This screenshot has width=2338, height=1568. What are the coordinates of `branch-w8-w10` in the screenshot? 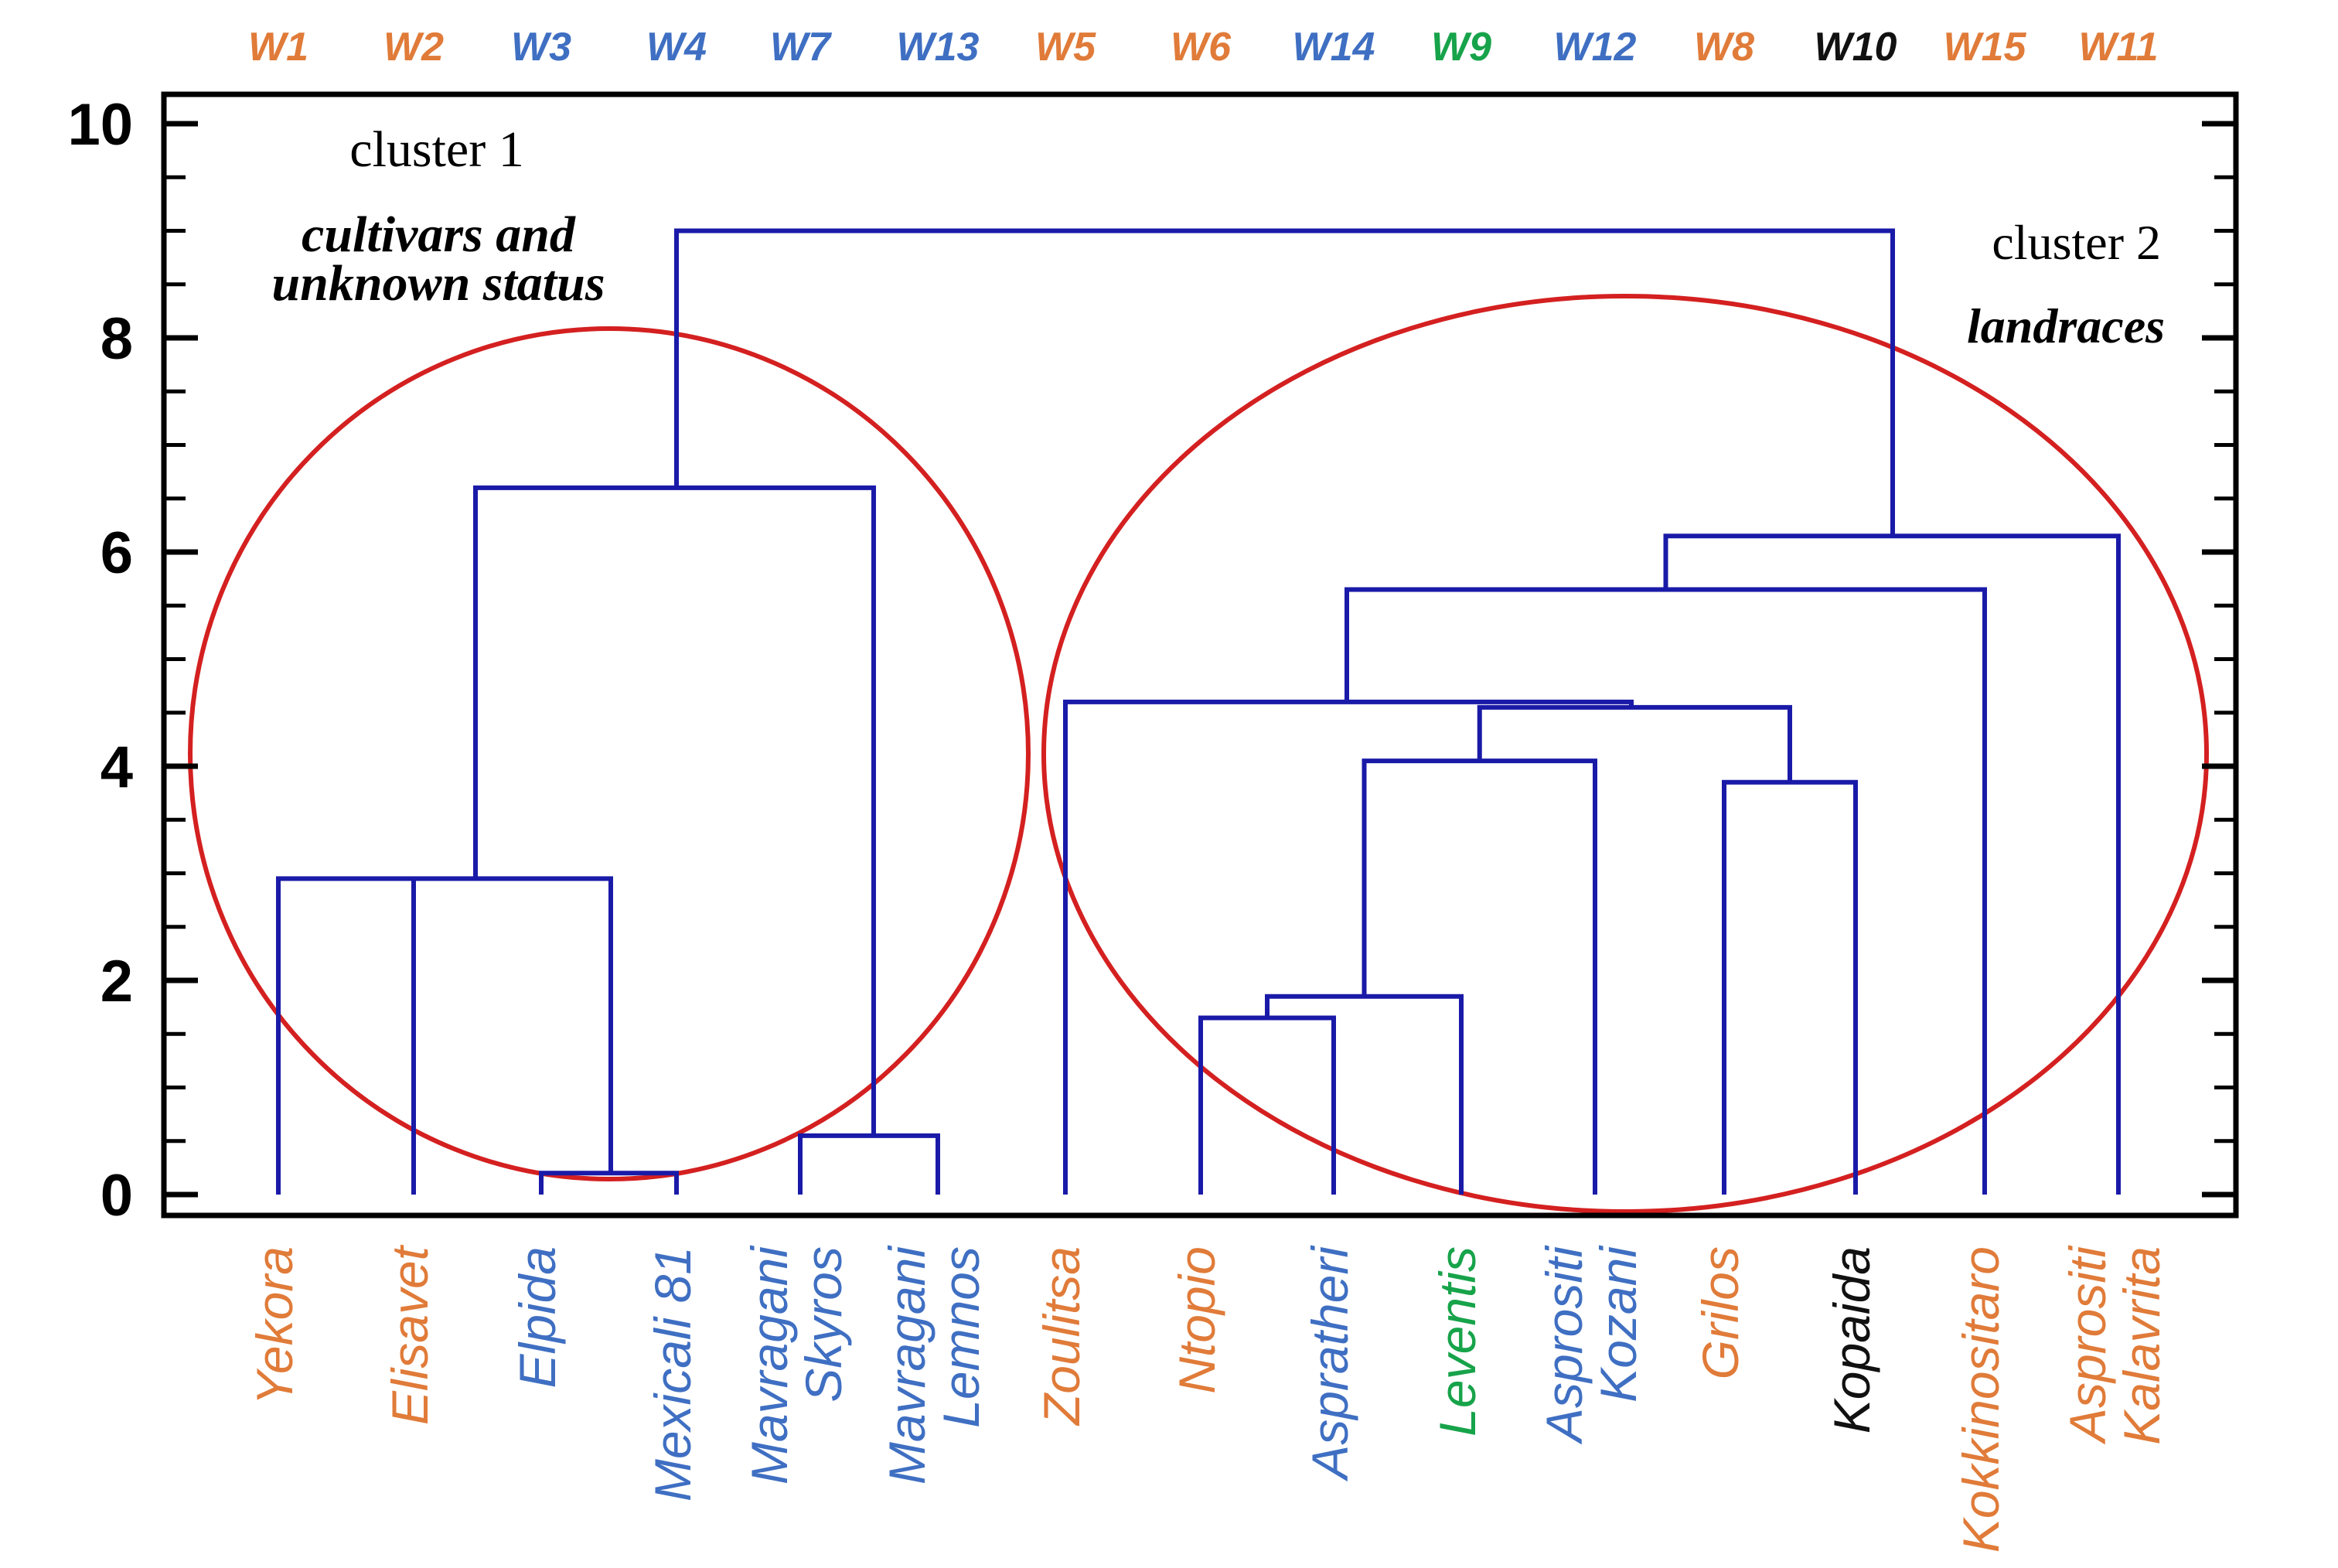 It's located at (1790, 987).